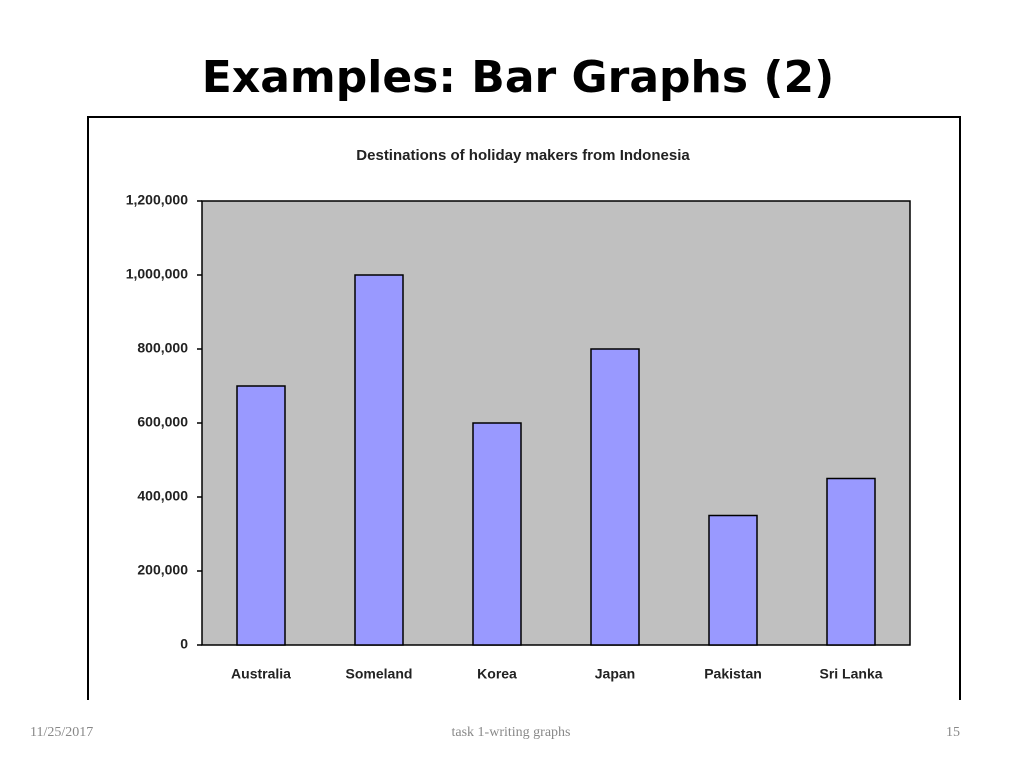  Describe the element at coordinates (850, 674) in the screenshot. I see `x-tick-label: Sri Lanka` at that location.